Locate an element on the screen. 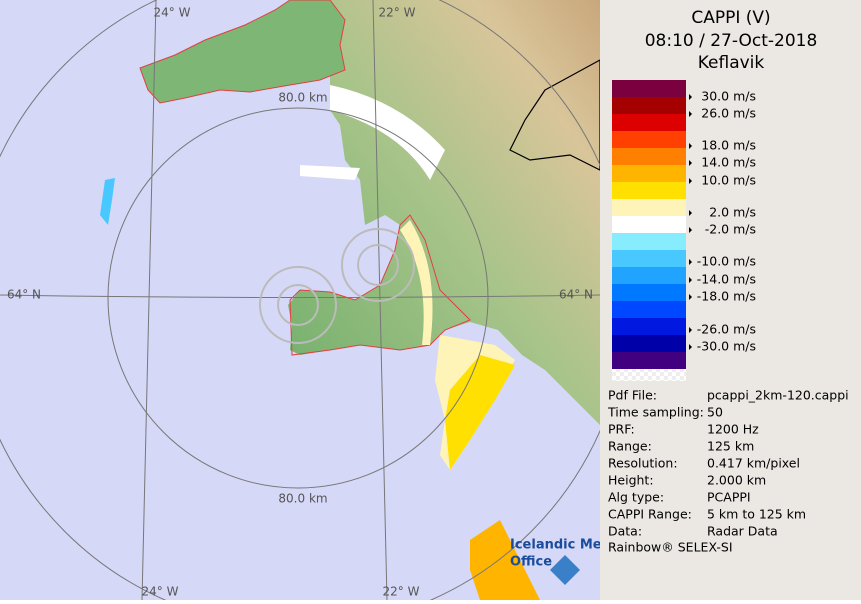 This screenshot has width=861, height=604. info-value: pcappi_2km-120.cappi is located at coordinates (778, 395).